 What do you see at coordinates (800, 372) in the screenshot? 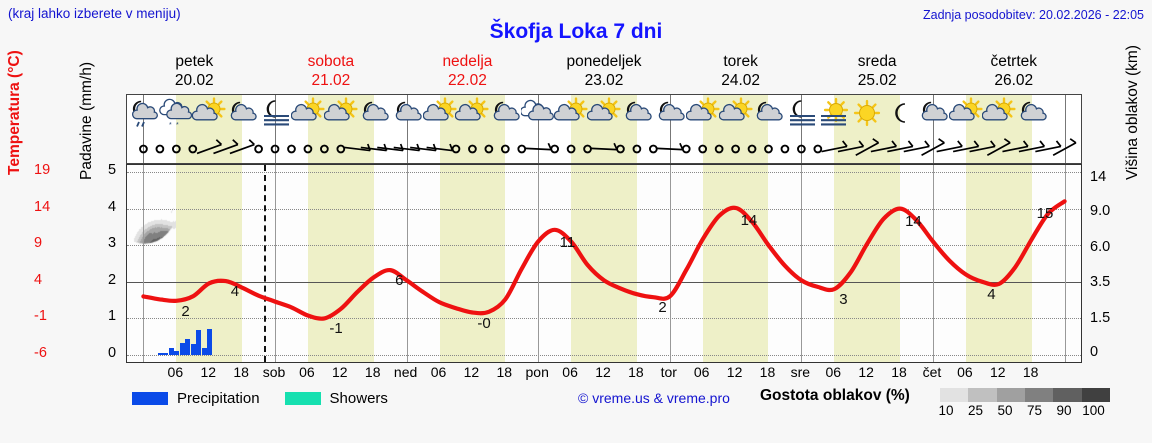
I see `x-tick-label: sre` at bounding box center [800, 372].